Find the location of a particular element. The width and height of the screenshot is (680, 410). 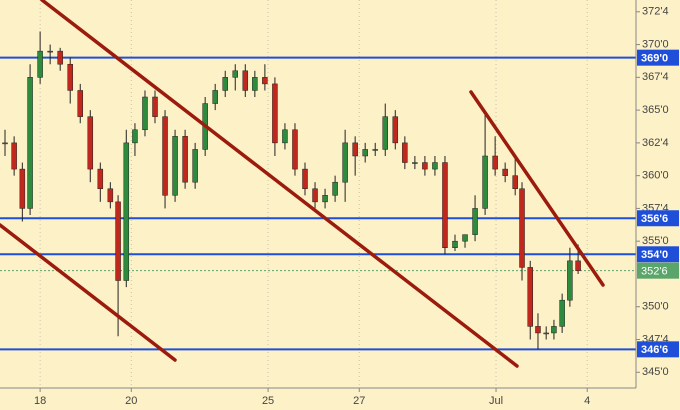

x-tick-label: Jul is located at coordinates (496, 401).